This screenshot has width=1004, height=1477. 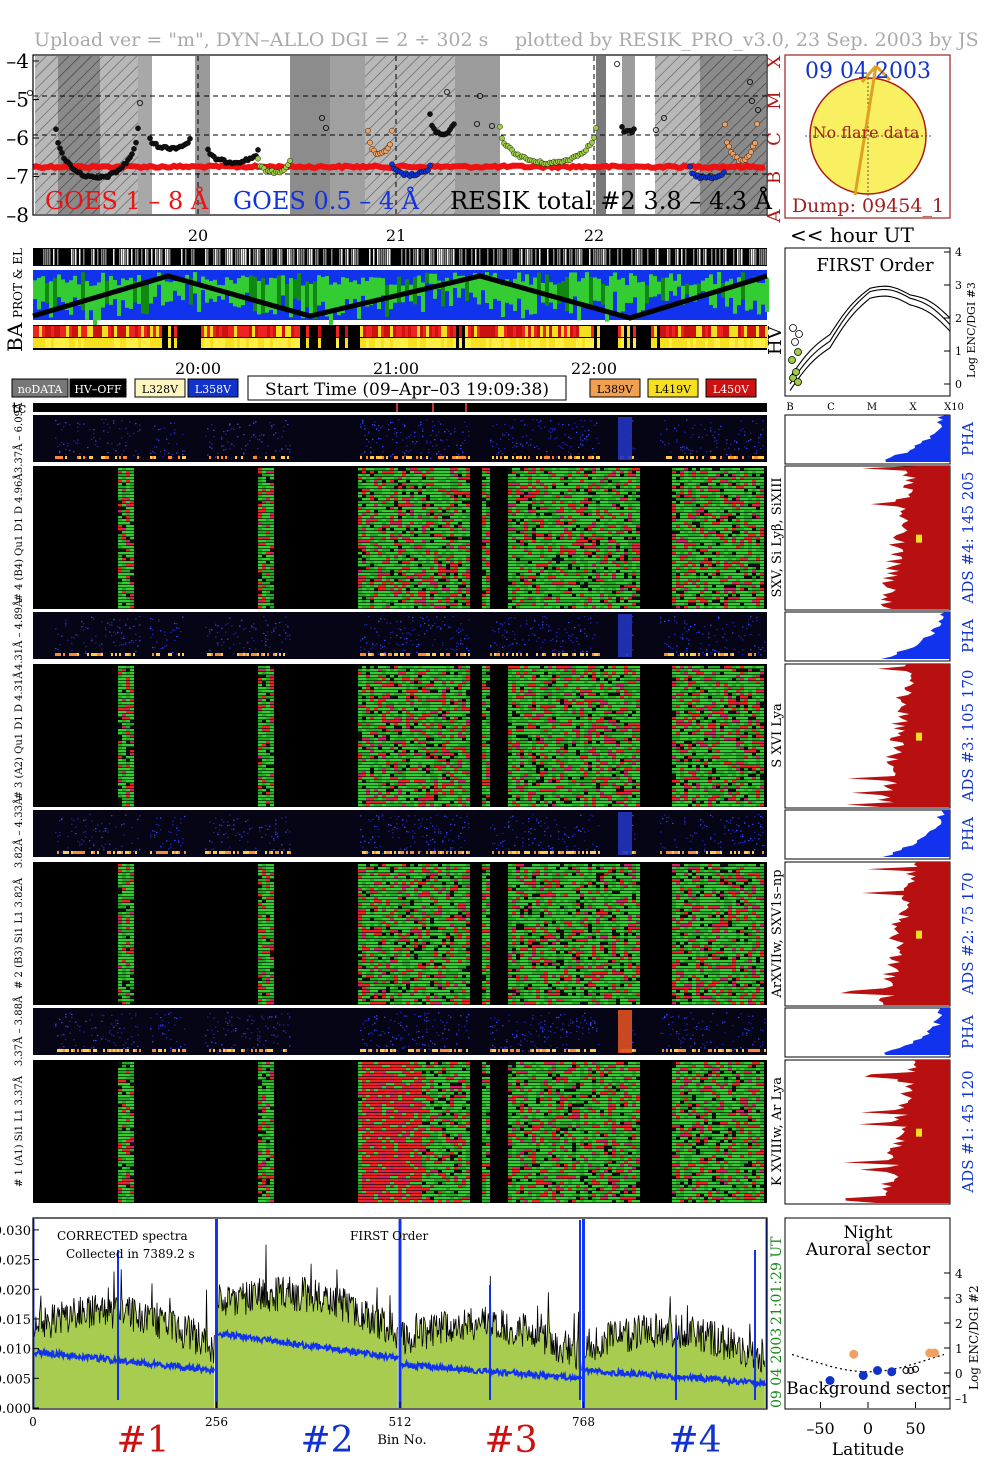 What do you see at coordinates (400, 407) in the screenshot?
I see `tc-strip` at bounding box center [400, 407].